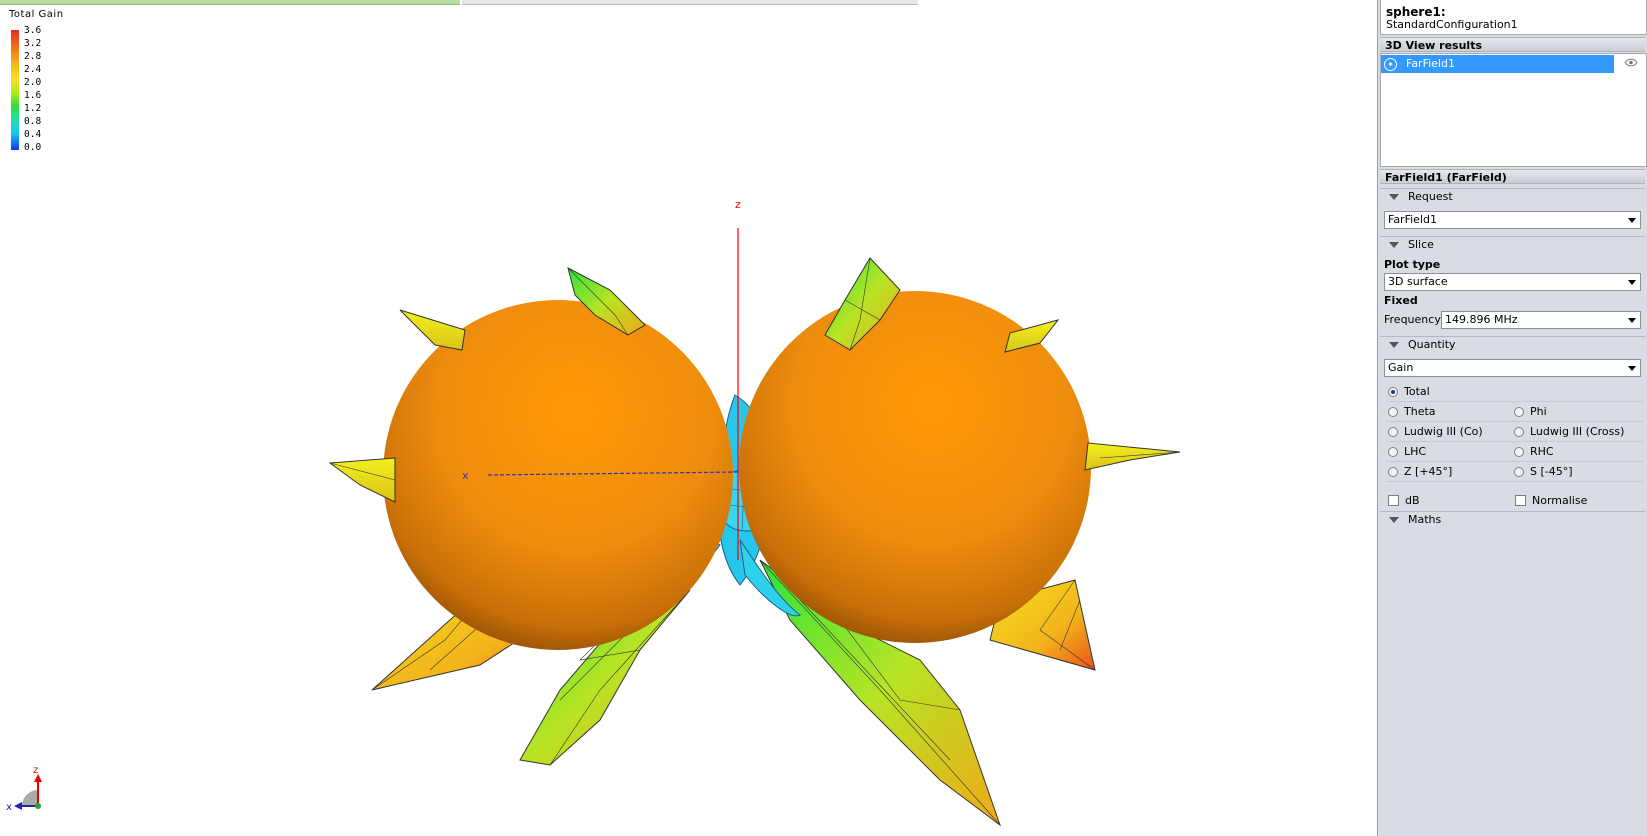  What do you see at coordinates (1541, 320) in the screenshot?
I see `frequency-dropdown: 149.896 MHz` at bounding box center [1541, 320].